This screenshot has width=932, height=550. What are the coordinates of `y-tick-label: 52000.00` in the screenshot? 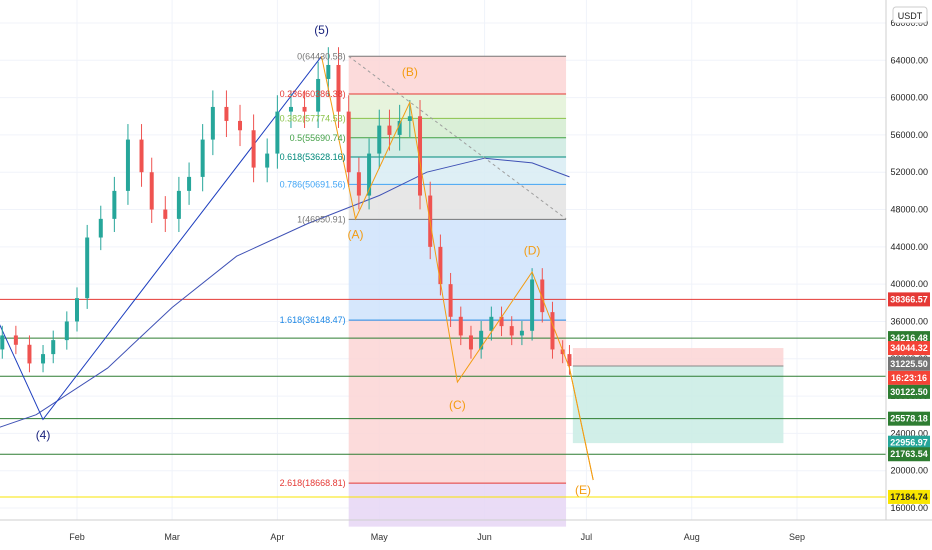 It's located at (909, 172).